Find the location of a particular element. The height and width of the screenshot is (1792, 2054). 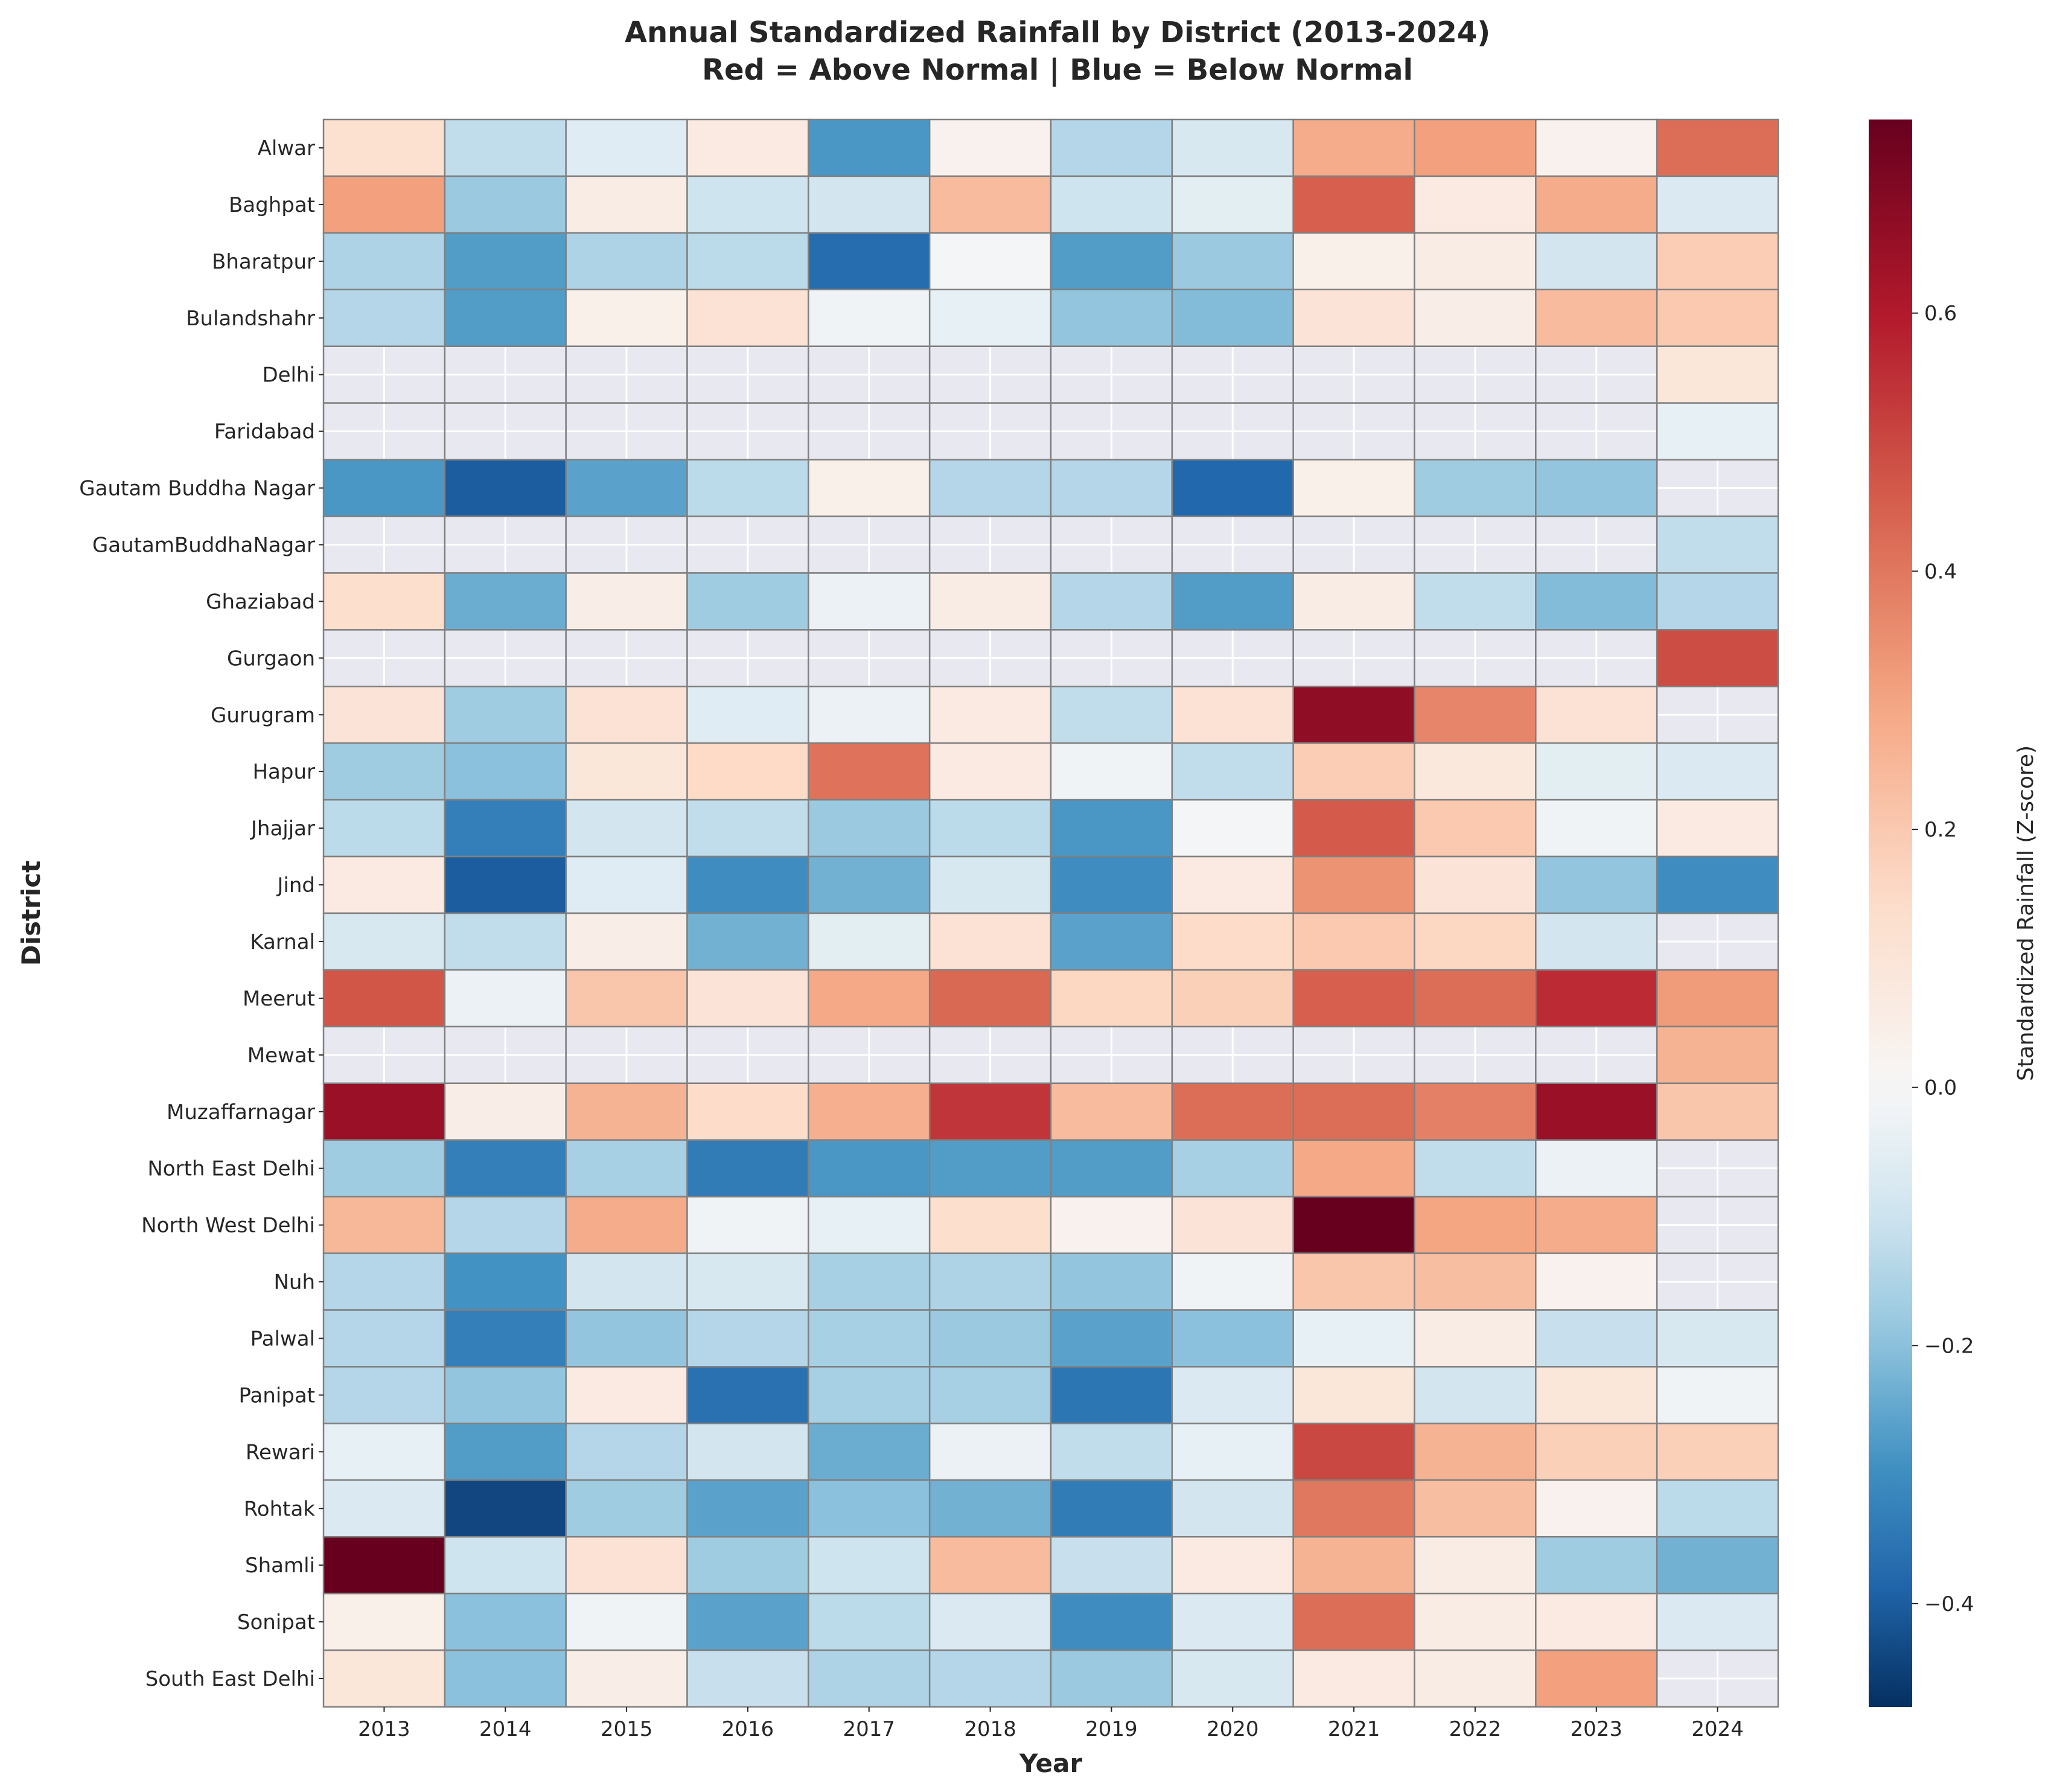

colorbar-tick-label: −0.4 is located at coordinates (1949, 1604).